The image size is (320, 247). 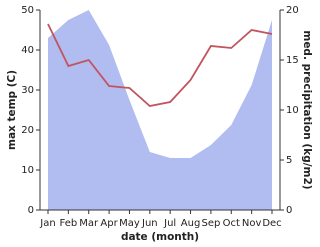 I want to click on y2-tick-label: 5, so click(x=289, y=160).